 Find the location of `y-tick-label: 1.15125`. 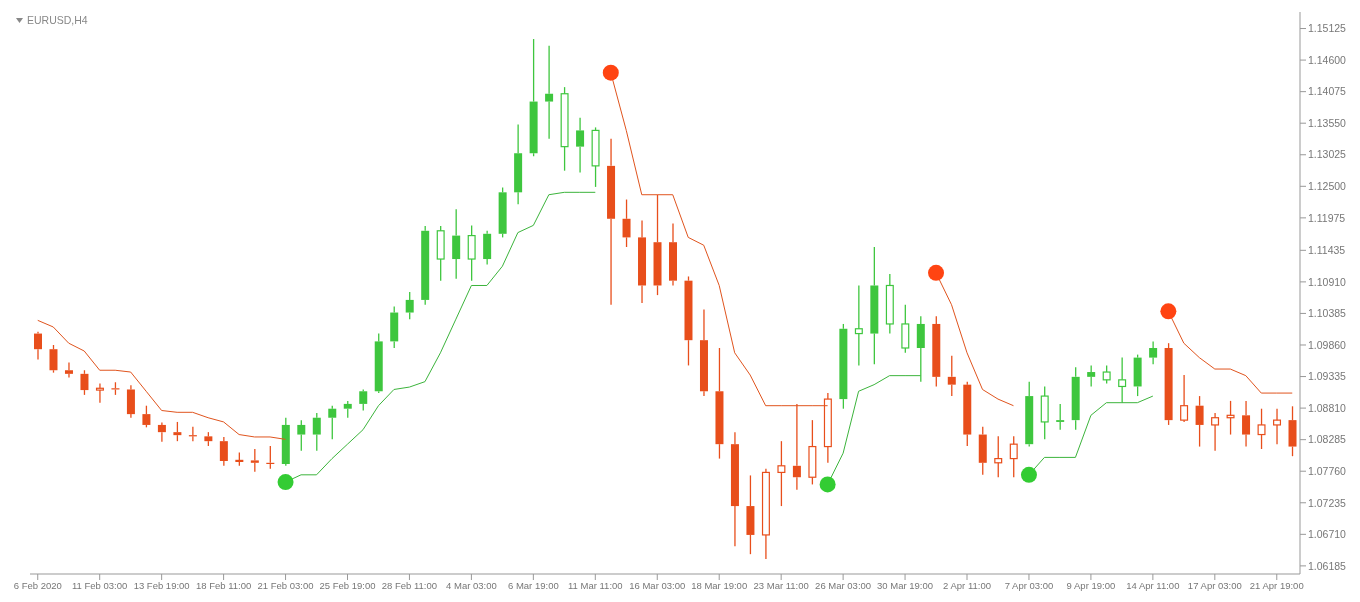

y-tick-label: 1.15125 is located at coordinates (1327, 28).